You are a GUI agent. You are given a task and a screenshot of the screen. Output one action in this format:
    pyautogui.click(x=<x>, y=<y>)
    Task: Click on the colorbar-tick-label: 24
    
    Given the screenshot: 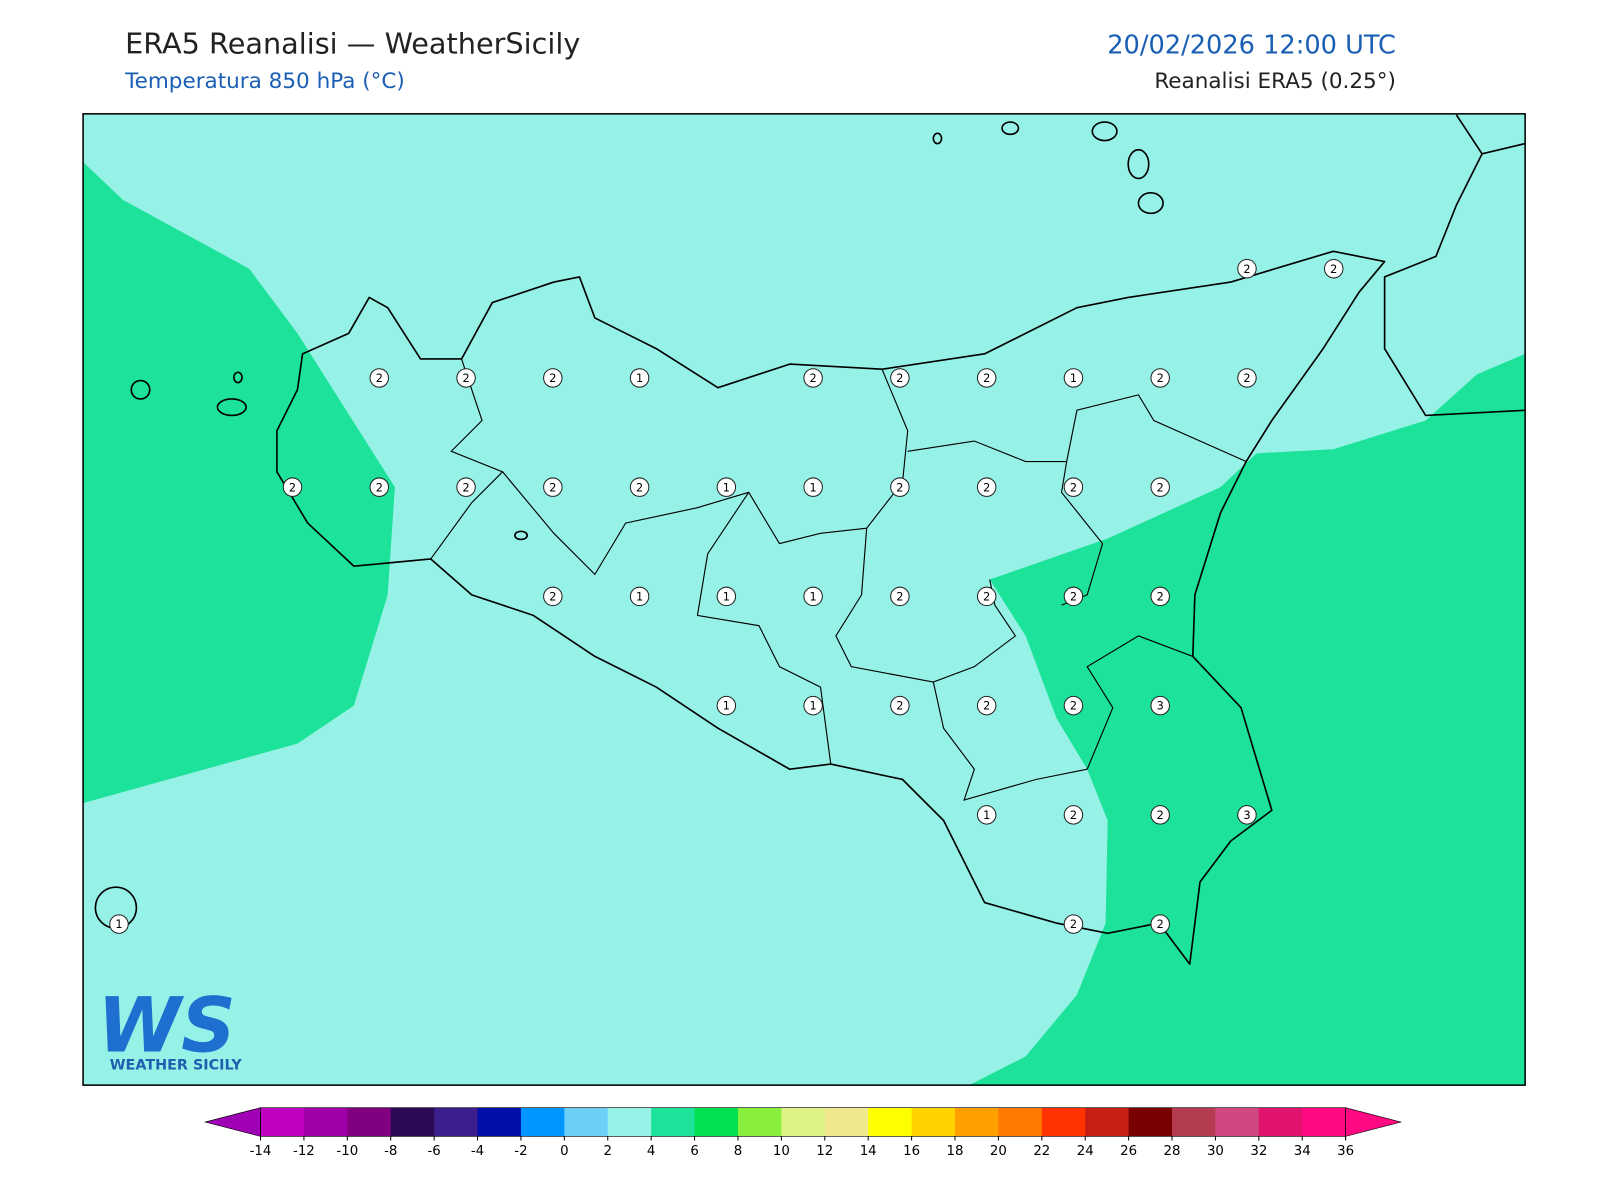 What is the action you would take?
    pyautogui.click(x=1085, y=1151)
    